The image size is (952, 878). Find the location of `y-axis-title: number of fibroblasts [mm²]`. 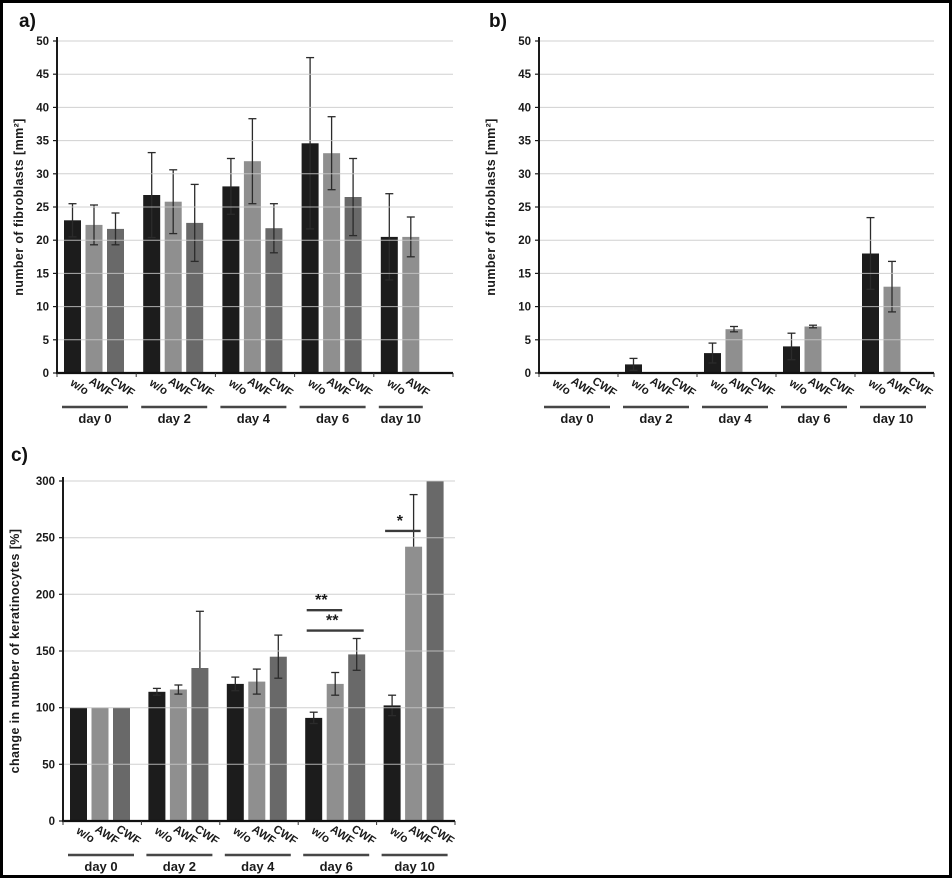

y-axis-title: number of fibroblasts [mm²] is located at coordinates (491, 206).